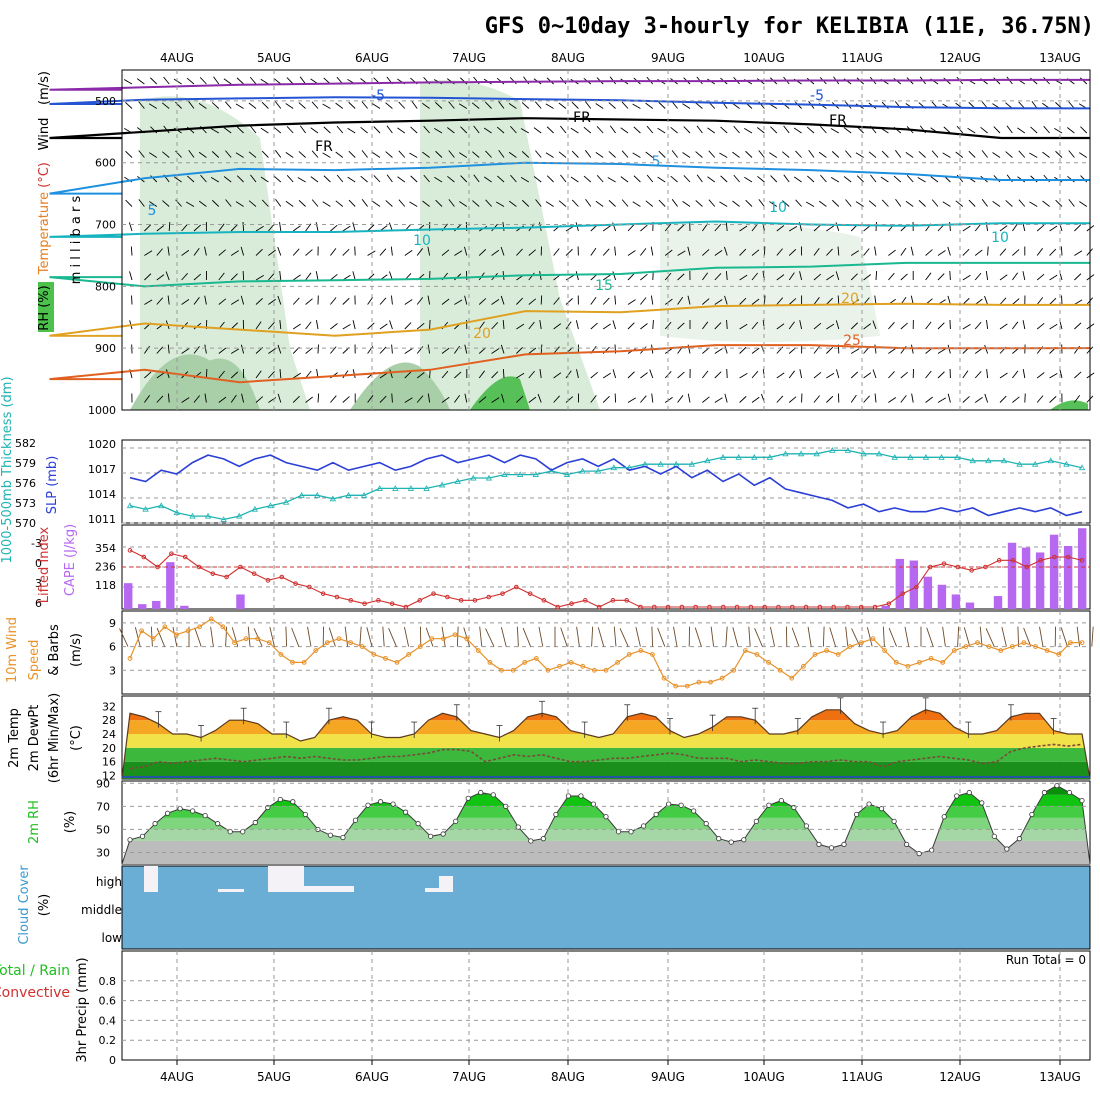 This screenshot has height=1100, width=1100. What do you see at coordinates (606, 727) in the screenshot?
I see `temp-band` at bounding box center [606, 727].